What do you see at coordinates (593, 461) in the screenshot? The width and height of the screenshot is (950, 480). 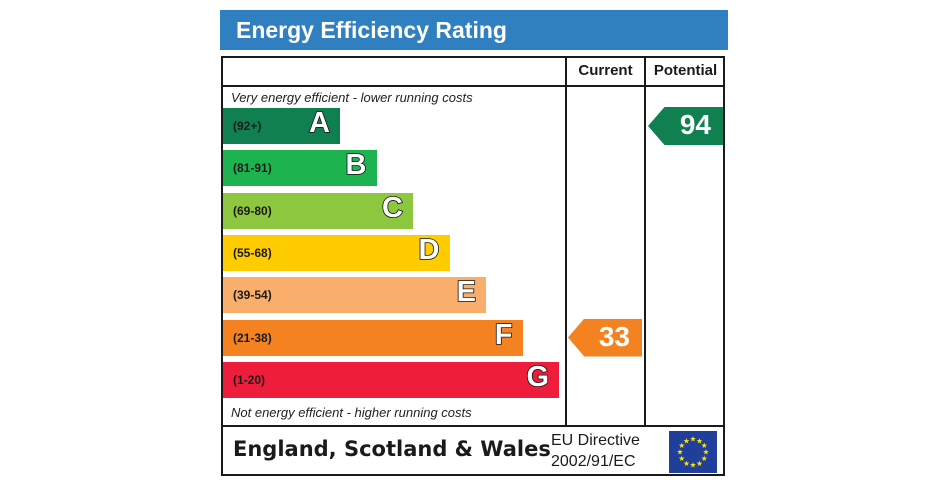 I see `eu-directive-number: 2002/91/EC` at bounding box center [593, 461].